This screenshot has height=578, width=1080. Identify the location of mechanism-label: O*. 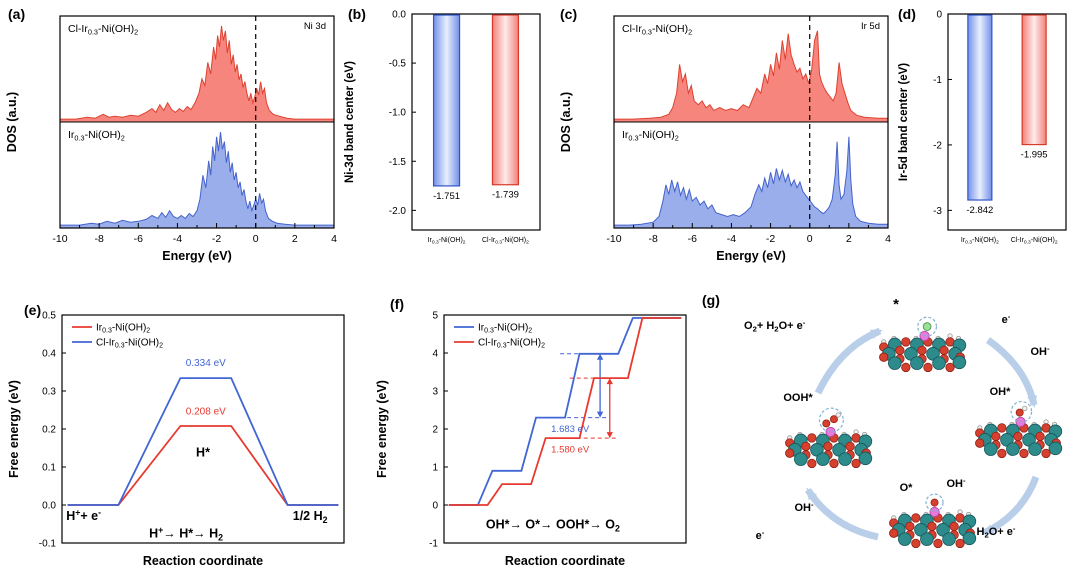
(907, 488).